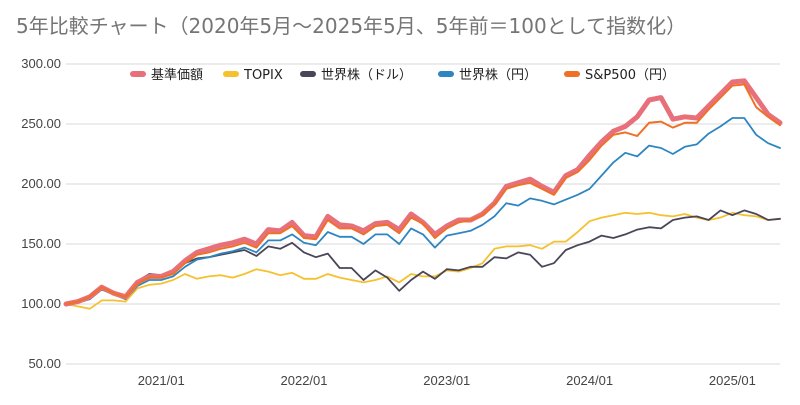 Image resolution: width=800 pixels, height=405 pixels. Describe the element at coordinates (41, 183) in the screenshot. I see `y-tick-label: 200.00` at that location.